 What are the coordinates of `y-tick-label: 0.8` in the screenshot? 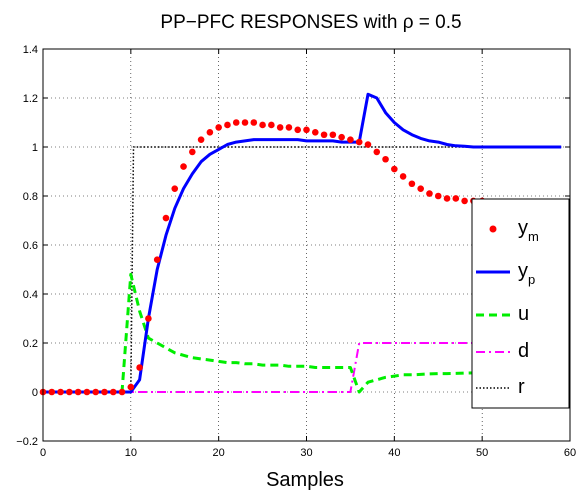 It's located at (30, 197).